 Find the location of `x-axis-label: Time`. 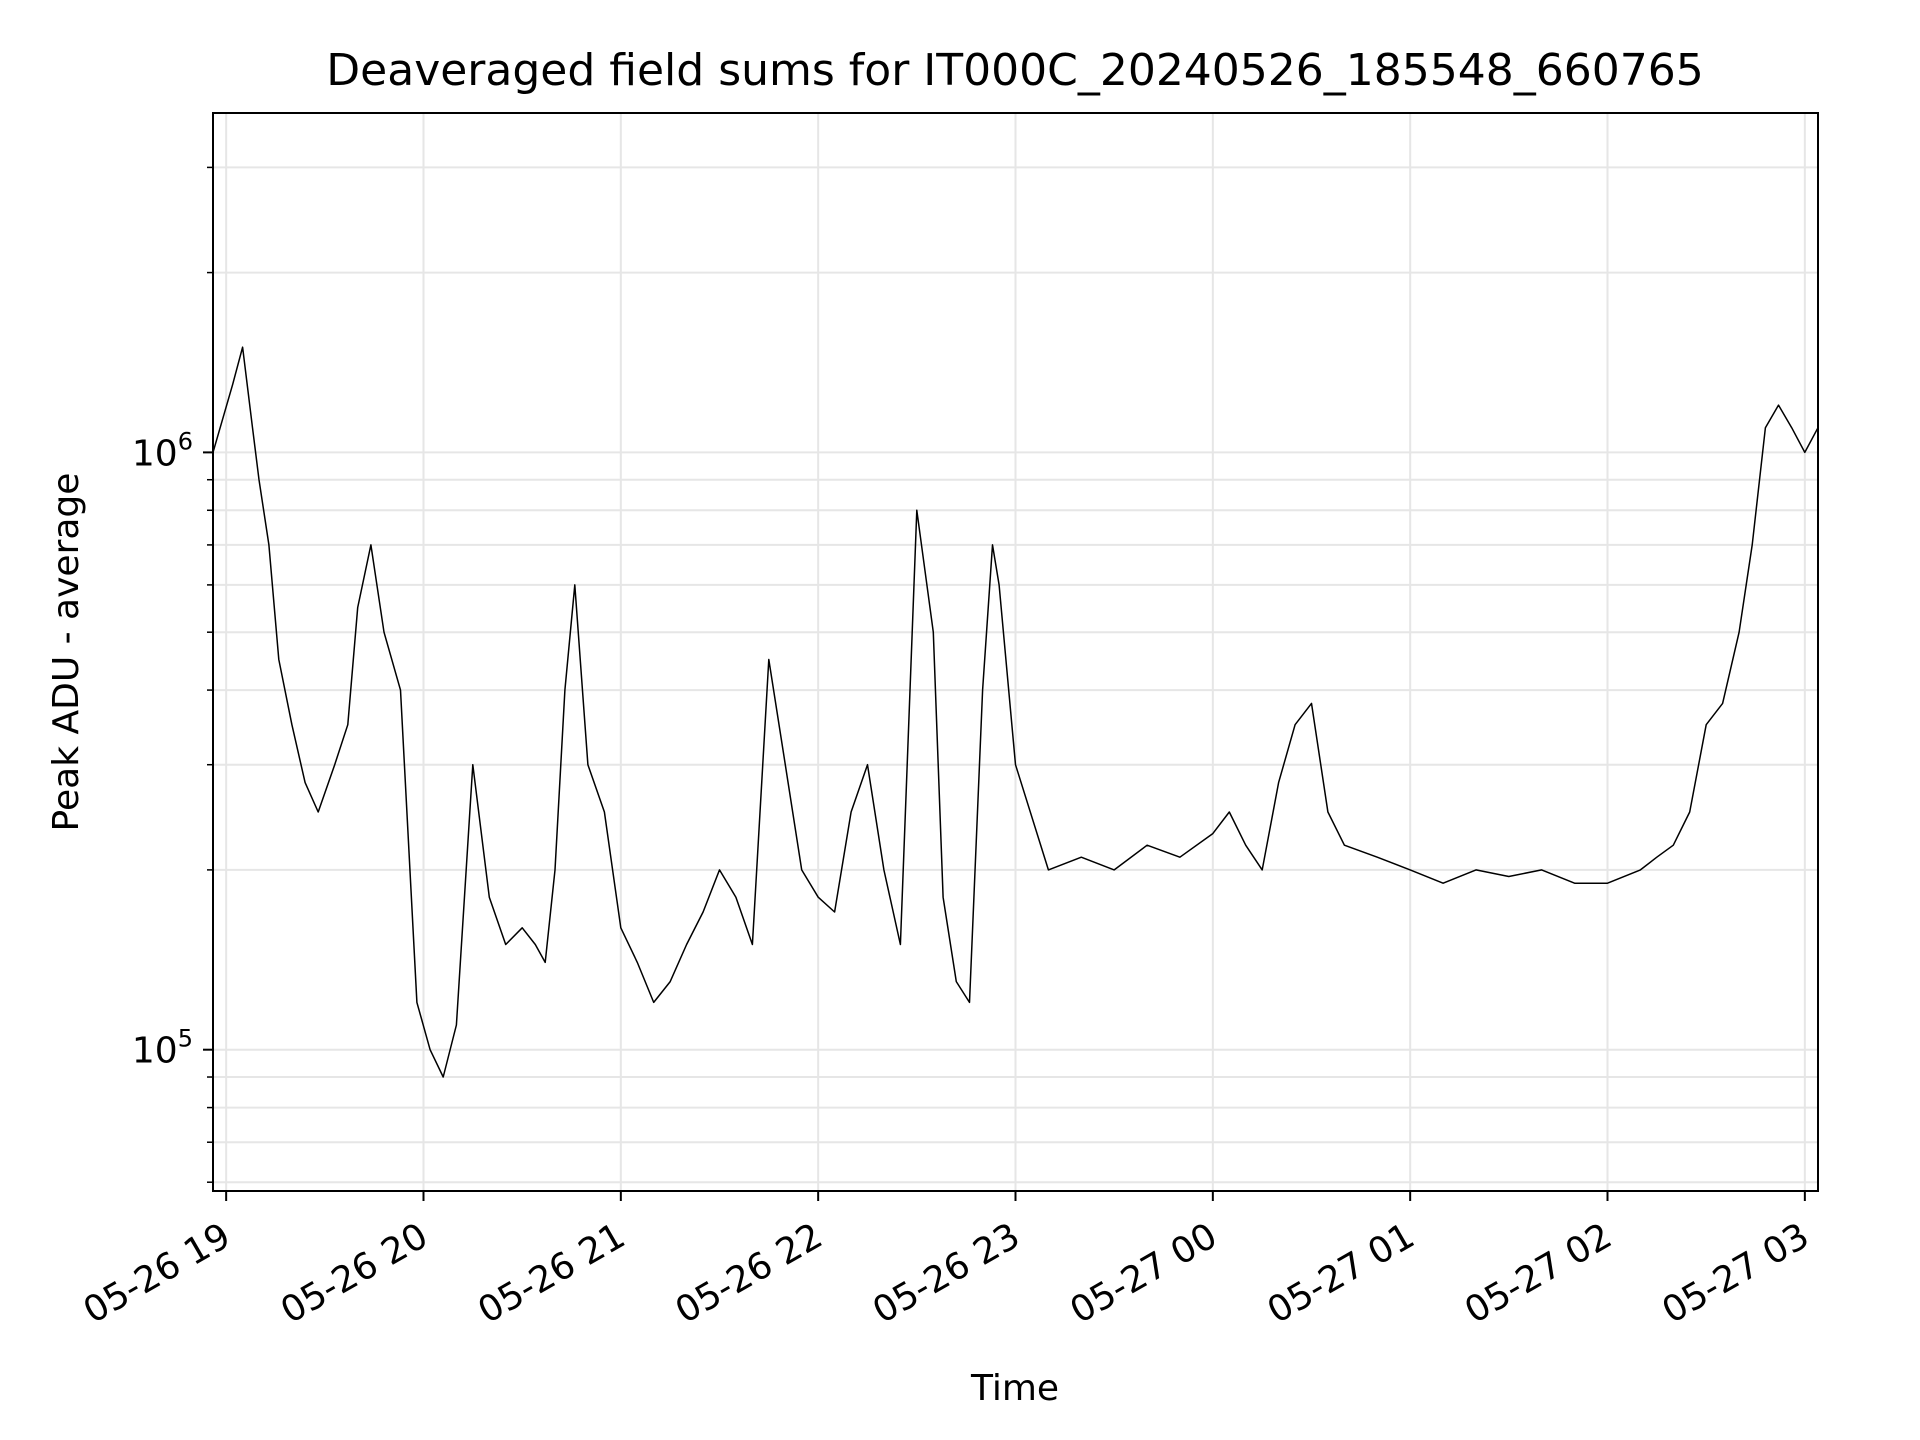

x-axis-label: Time is located at coordinates (1014, 1388).